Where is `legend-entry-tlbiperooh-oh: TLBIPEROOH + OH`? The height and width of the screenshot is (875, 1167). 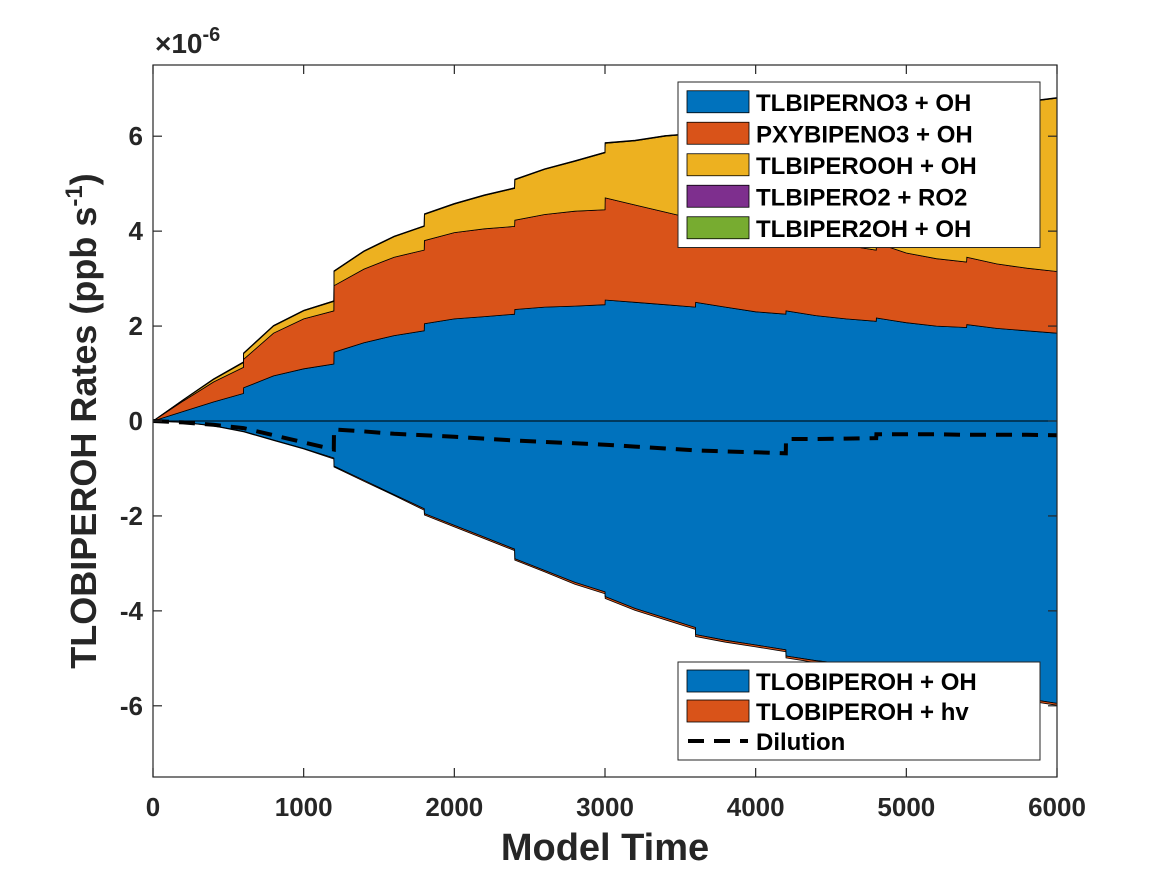 legend-entry-tlbiperooh-oh: TLBIPEROOH + OH is located at coordinates (831, 166).